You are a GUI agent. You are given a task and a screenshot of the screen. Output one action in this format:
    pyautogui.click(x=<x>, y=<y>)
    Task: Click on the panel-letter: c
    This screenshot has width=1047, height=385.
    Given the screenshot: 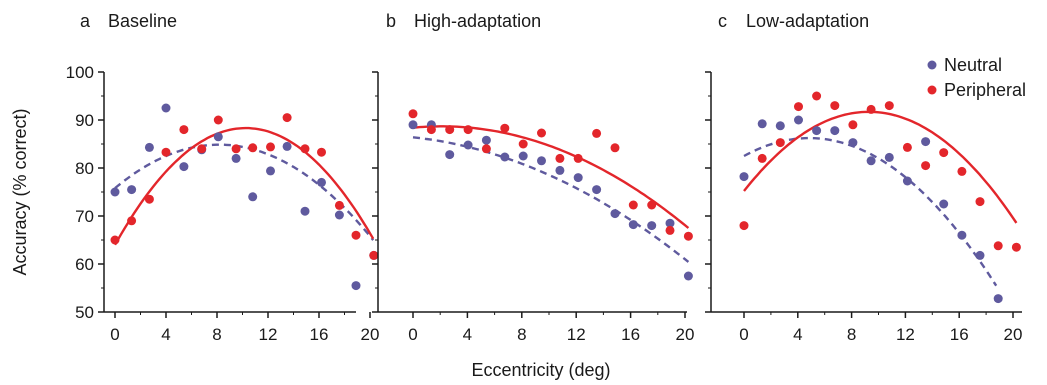 What is the action you would take?
    pyautogui.click(x=722, y=21)
    